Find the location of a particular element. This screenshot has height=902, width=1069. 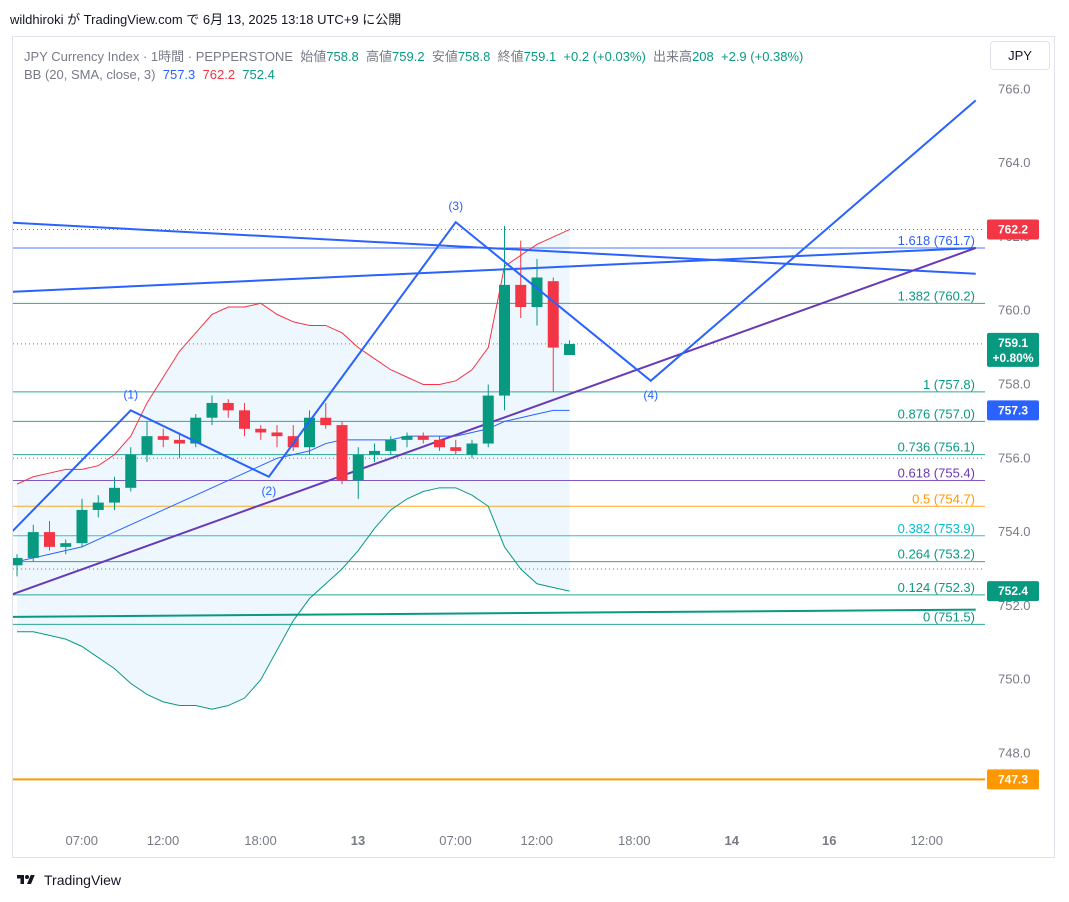

price-tag-text: 762.2 is located at coordinates (1013, 230).